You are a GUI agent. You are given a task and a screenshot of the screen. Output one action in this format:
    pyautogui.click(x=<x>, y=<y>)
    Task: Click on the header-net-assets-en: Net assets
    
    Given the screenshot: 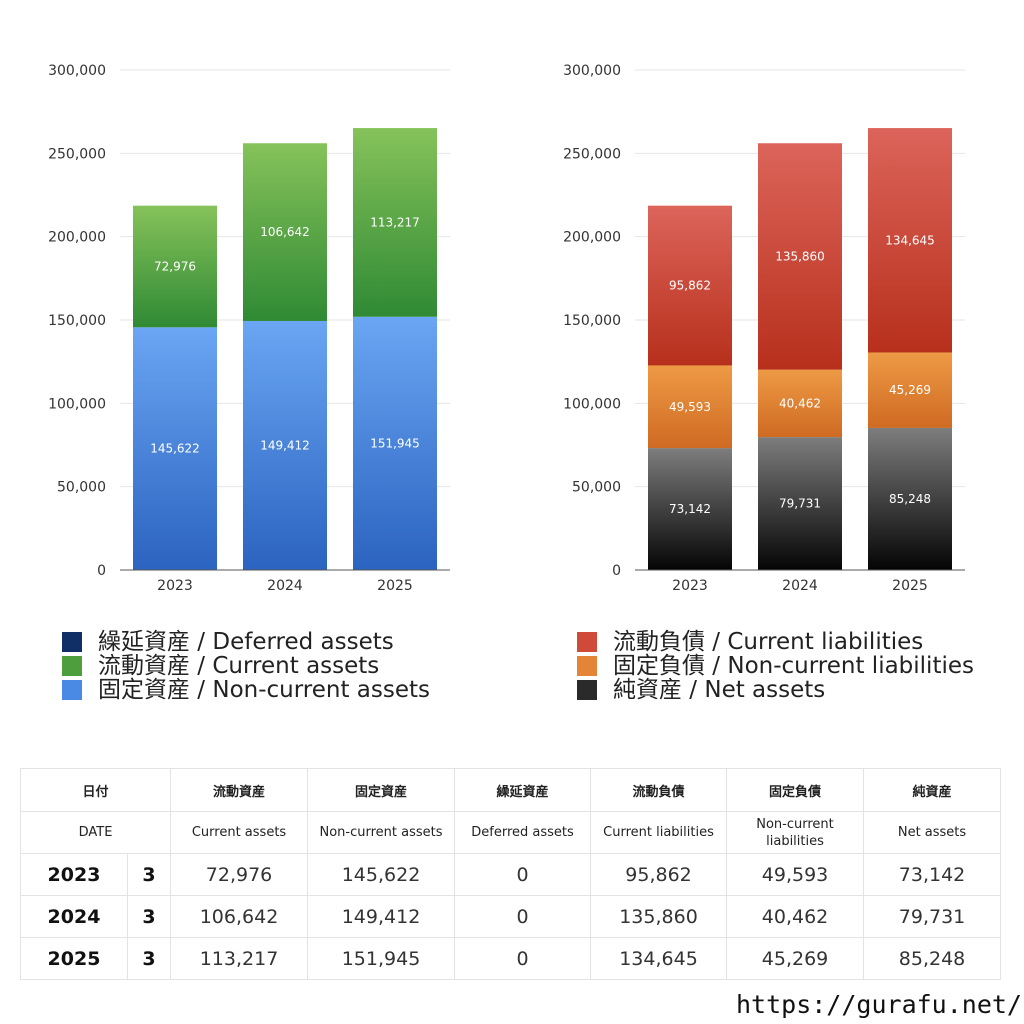 What is the action you would take?
    pyautogui.click(x=932, y=832)
    